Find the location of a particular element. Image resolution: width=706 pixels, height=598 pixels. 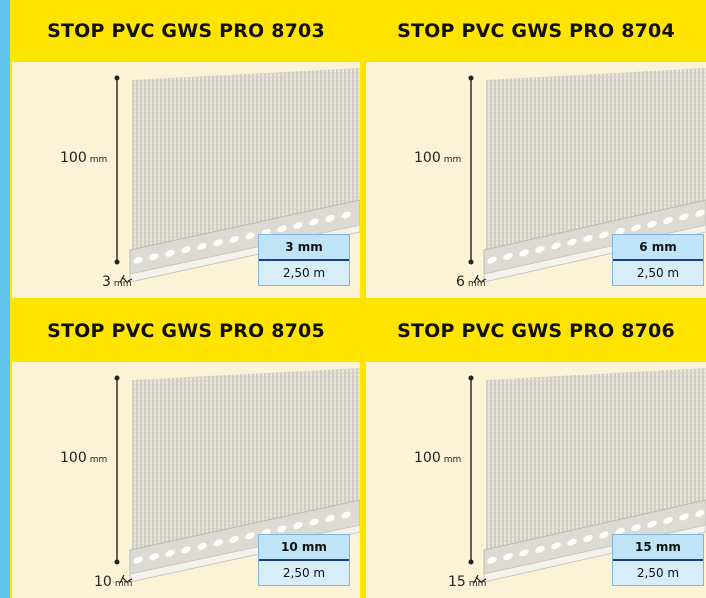

panel-title: STOP PVC GWS PRO 8706 is located at coordinates (536, 331).